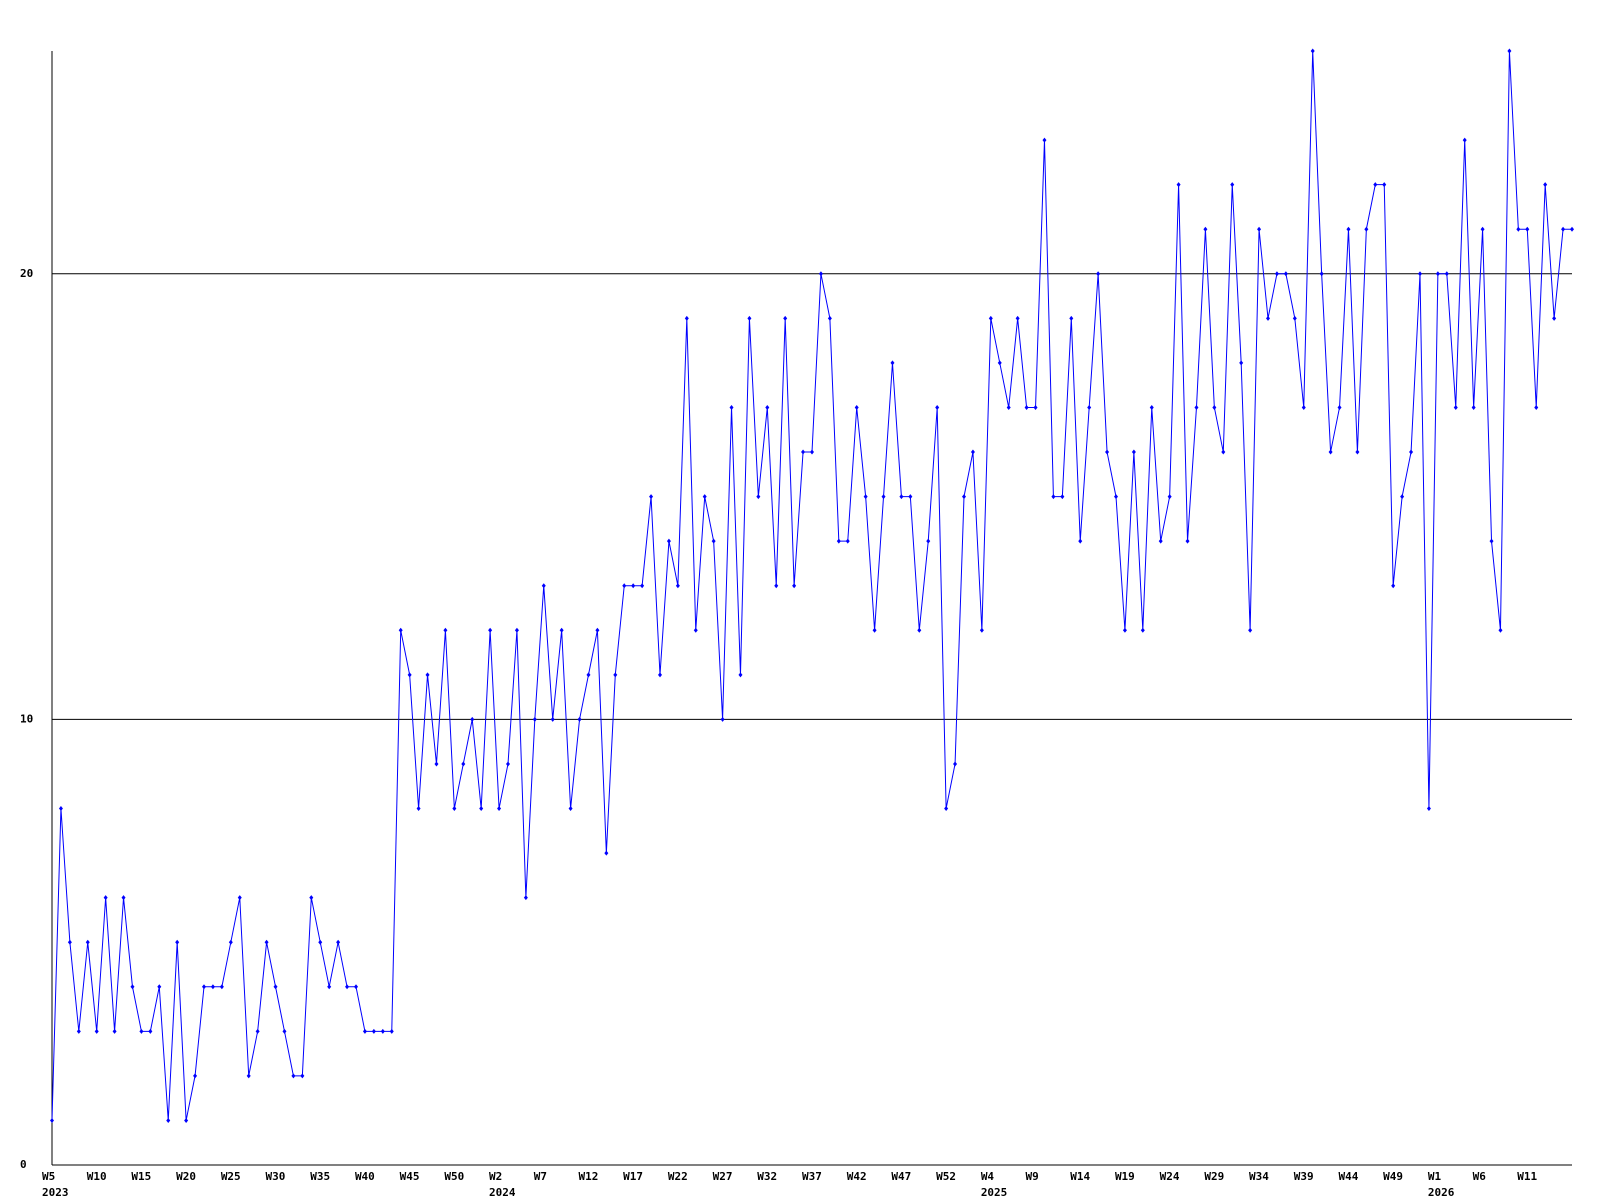 The image size is (1600, 1200). Describe the element at coordinates (23, 1164) in the screenshot. I see `y-tick-label: 0` at that location.